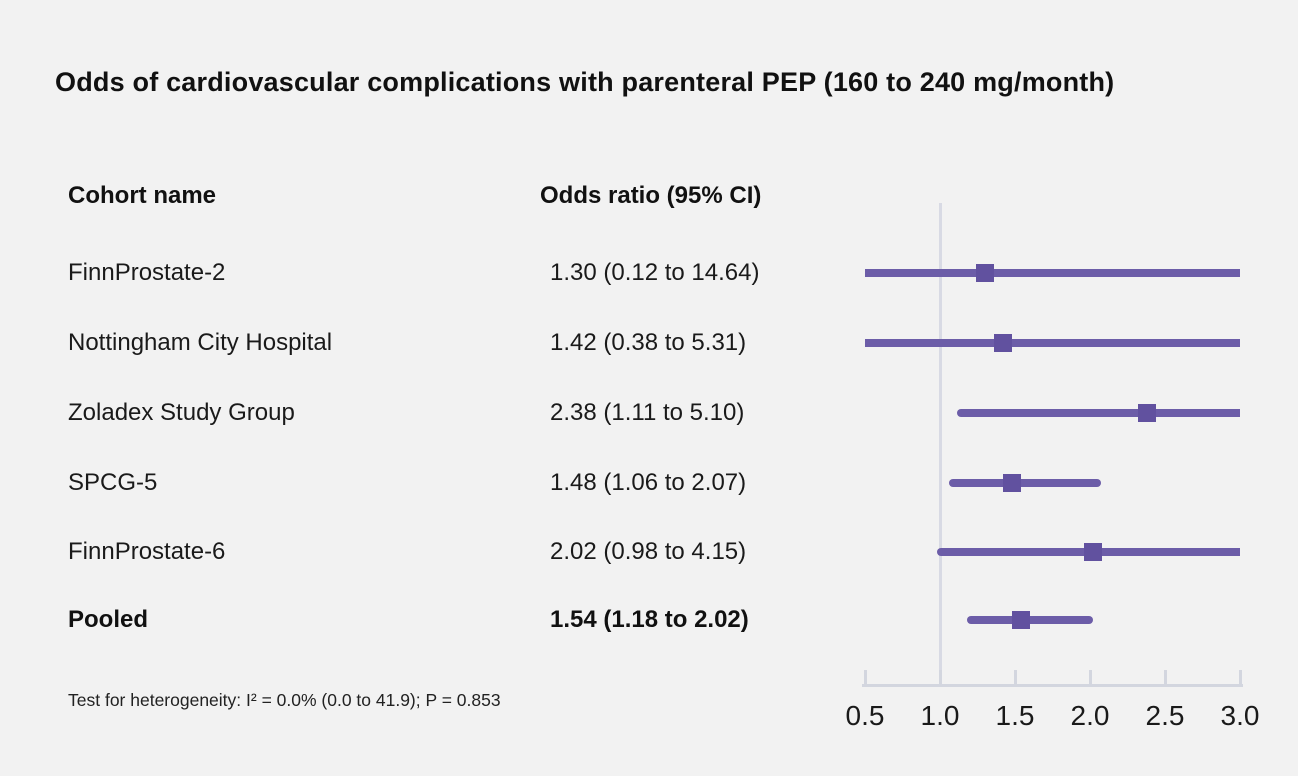 The image size is (1298, 776). Describe the element at coordinates (1052, 685) in the screenshot. I see `x-axis-line` at that location.